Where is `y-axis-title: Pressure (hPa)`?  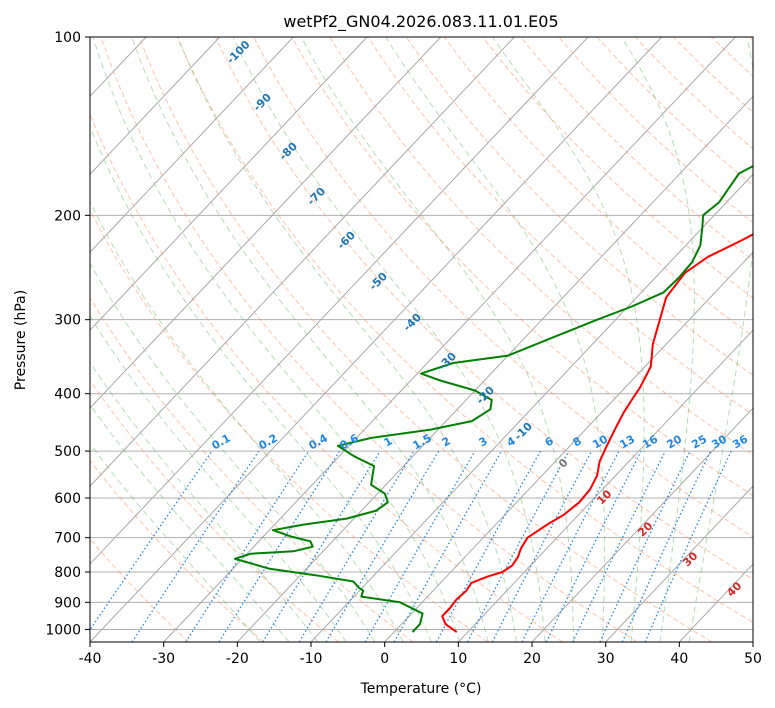
y-axis-title: Pressure (hPa) is located at coordinates (21, 340).